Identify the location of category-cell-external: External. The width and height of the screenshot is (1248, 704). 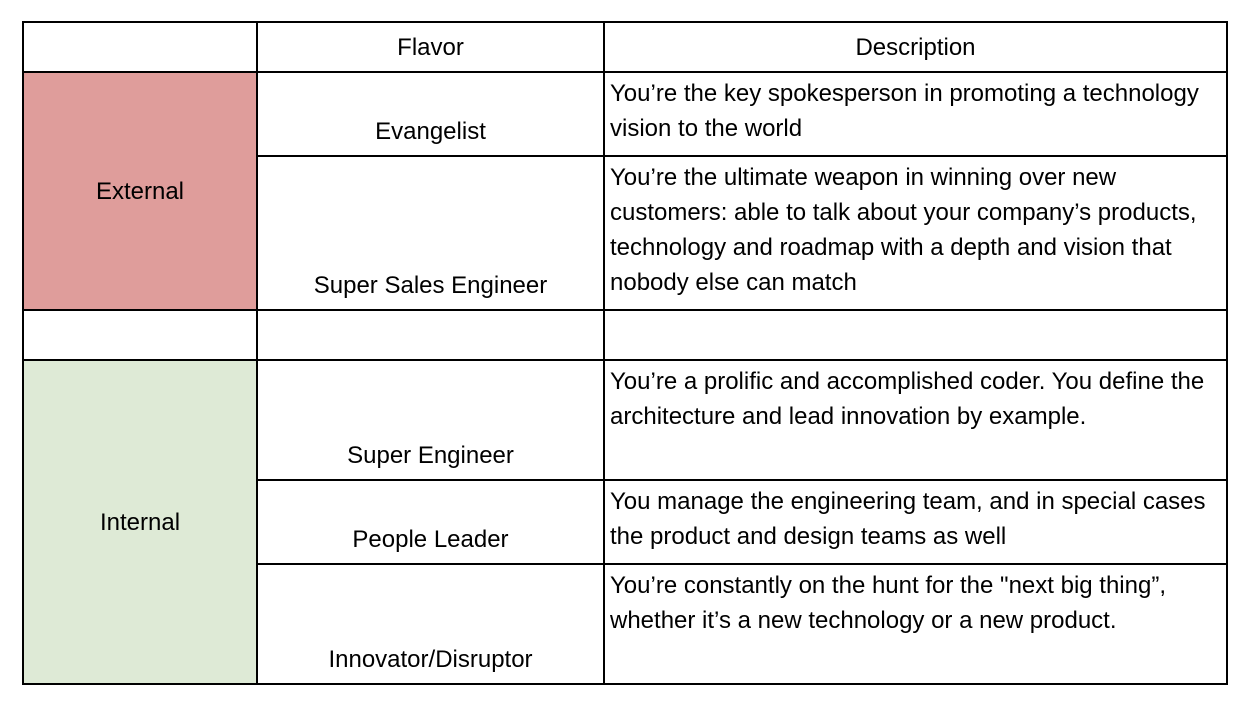
(140, 191).